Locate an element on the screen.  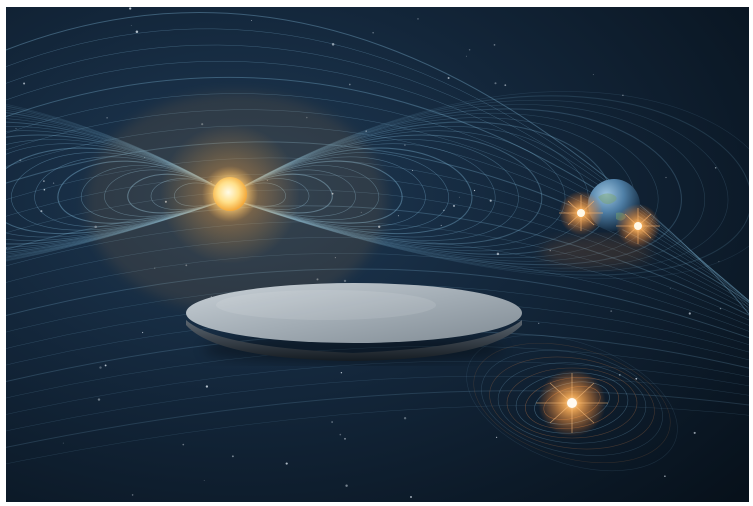
sun-icon is located at coordinates (230, 194).